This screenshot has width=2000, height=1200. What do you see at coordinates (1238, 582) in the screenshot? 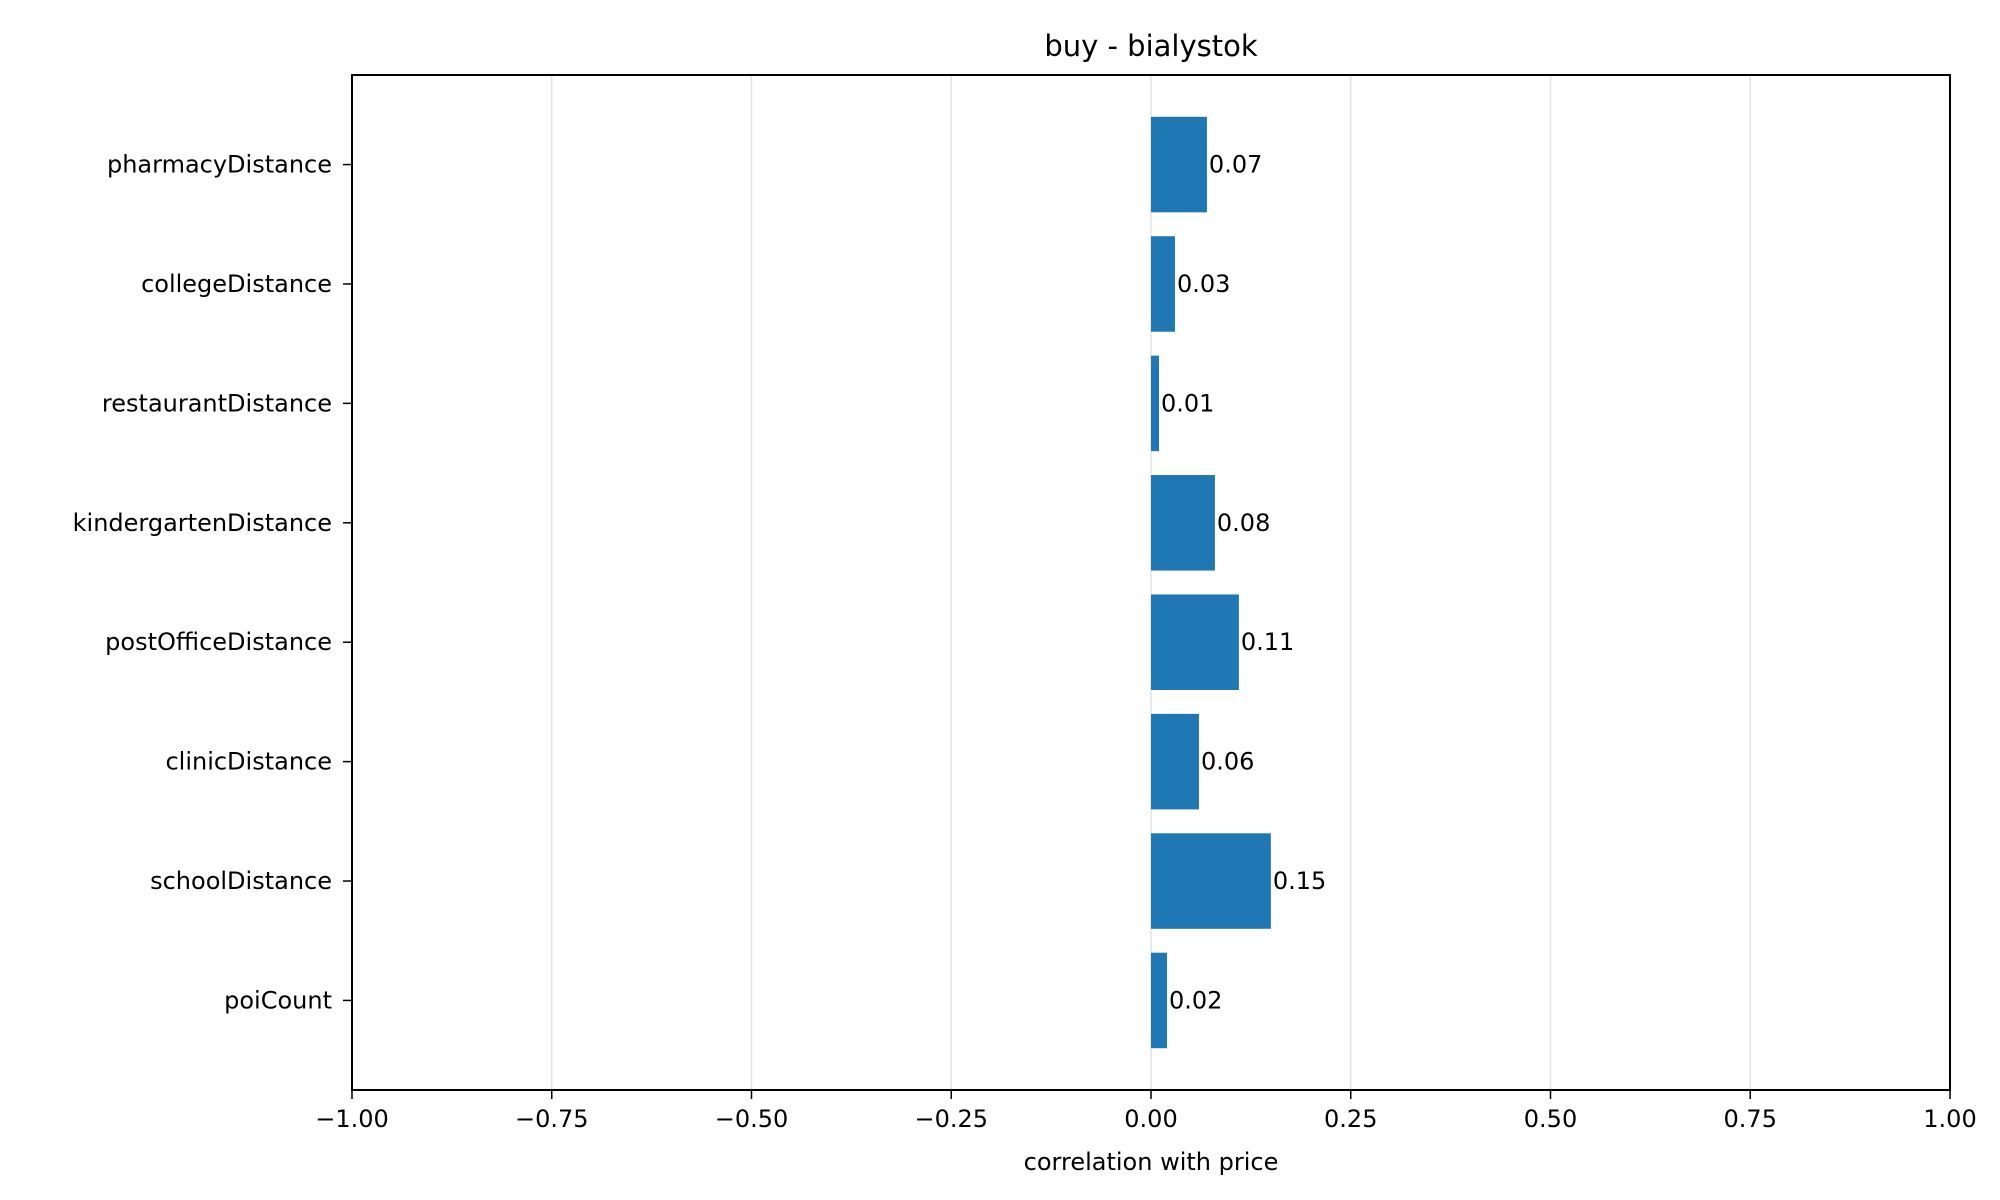
I see `bars: 0.07 0.03 0.01 0.08 0.11 0.06 0.15 0.02` at bounding box center [1238, 582].